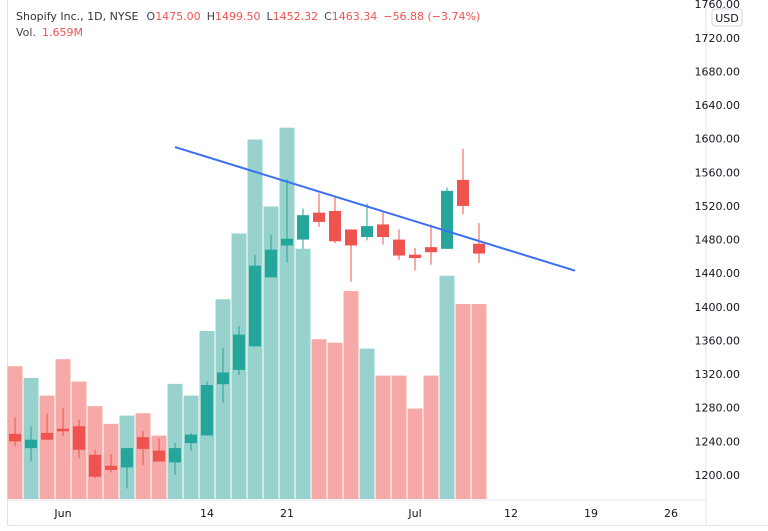 Image resolution: width=768 pixels, height=531 pixels. Describe the element at coordinates (718, 374) in the screenshot. I see `price-tick-label: 1320.00` at that location.